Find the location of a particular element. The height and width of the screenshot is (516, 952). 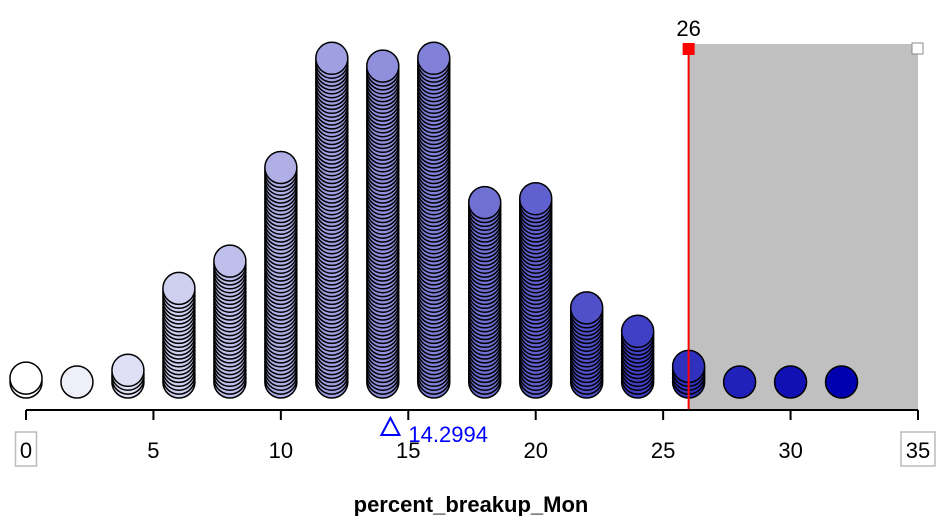

tick-label: 25 is located at coordinates (663, 450).